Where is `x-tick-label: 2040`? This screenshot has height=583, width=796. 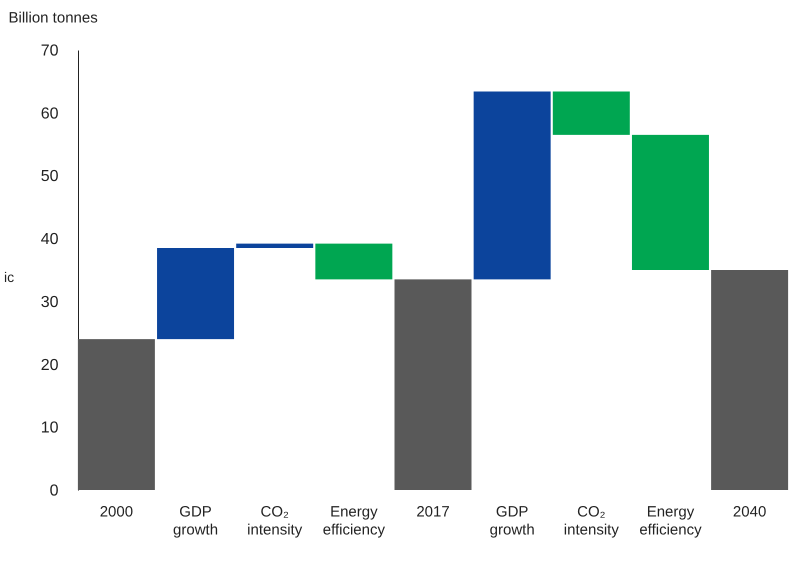
x-tick-label: 2040 is located at coordinates (749, 512).